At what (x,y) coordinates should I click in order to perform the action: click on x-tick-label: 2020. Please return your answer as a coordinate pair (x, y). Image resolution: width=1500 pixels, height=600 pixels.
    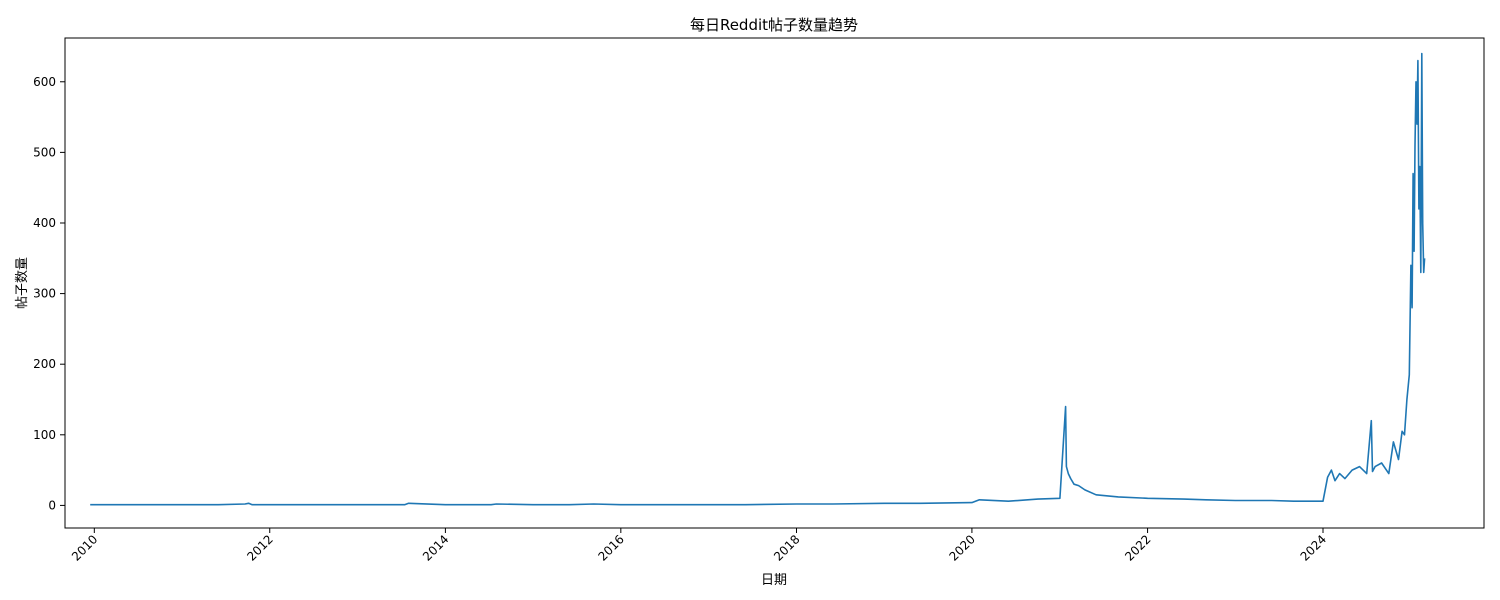
    Looking at the image, I should click on (962, 547).